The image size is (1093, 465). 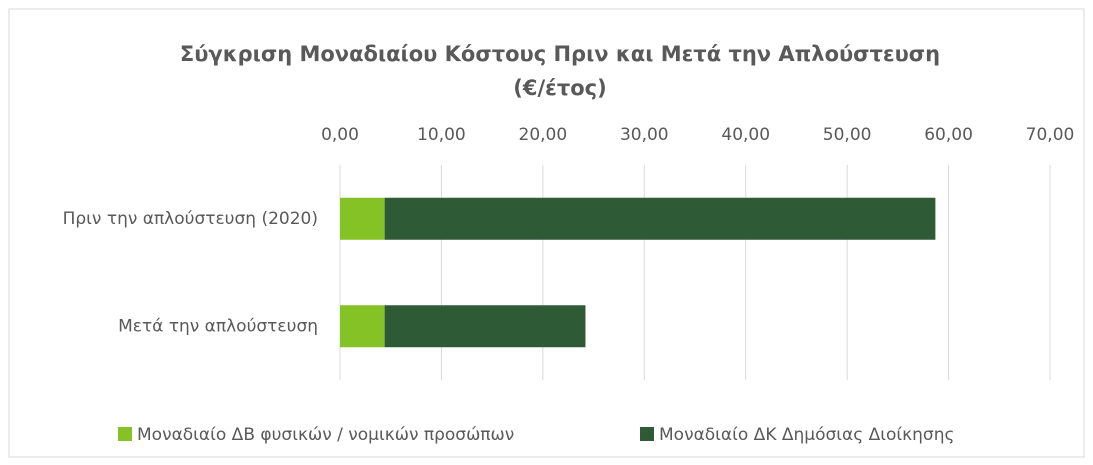 What do you see at coordinates (325, 435) in the screenshot?
I see `legend-label: Μοναδιαίο ΔΒ φυσικών / νομικών προσώπων` at bounding box center [325, 435].